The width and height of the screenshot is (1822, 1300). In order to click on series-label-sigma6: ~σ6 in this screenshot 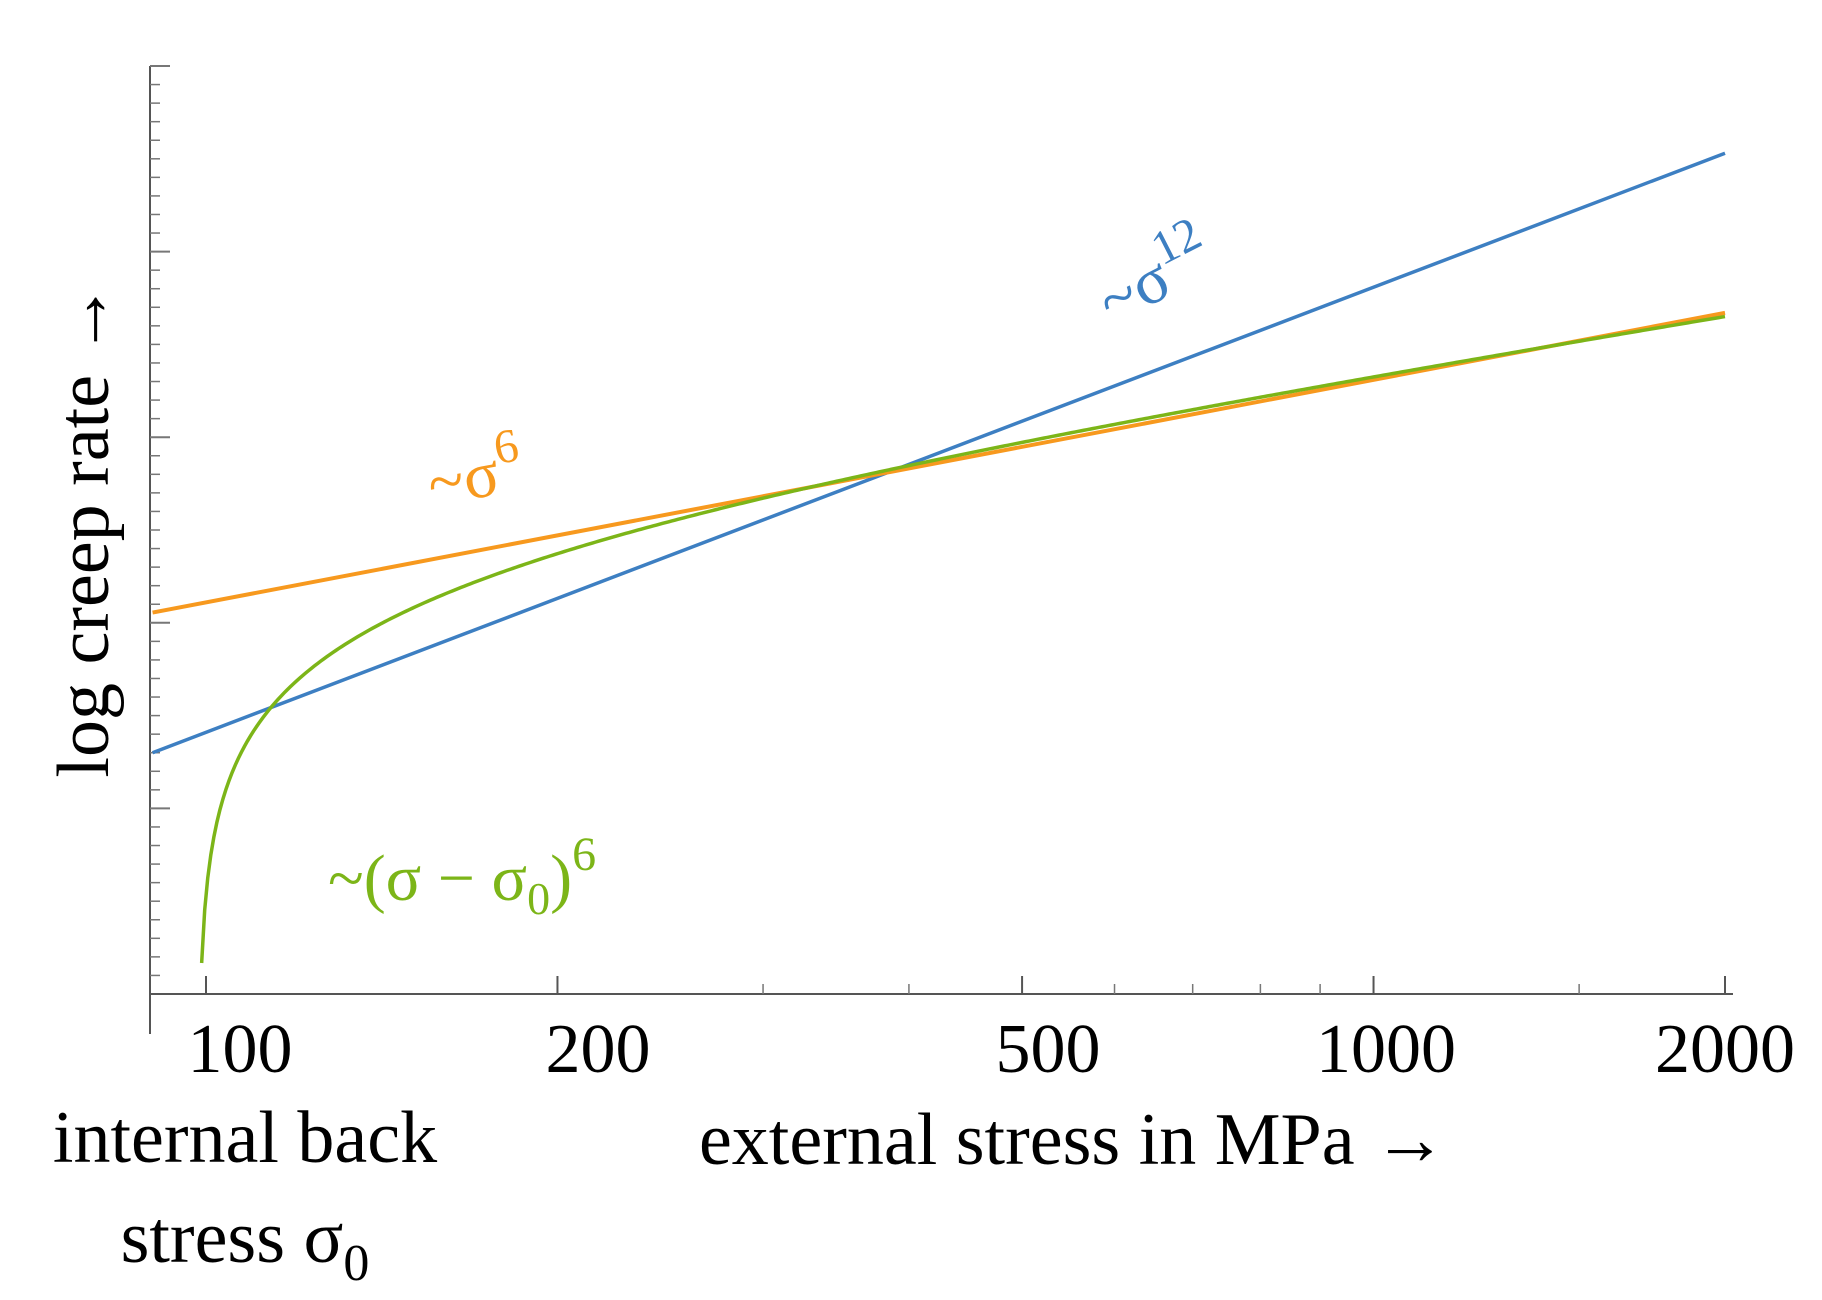, I will do `click(473, 470)`.